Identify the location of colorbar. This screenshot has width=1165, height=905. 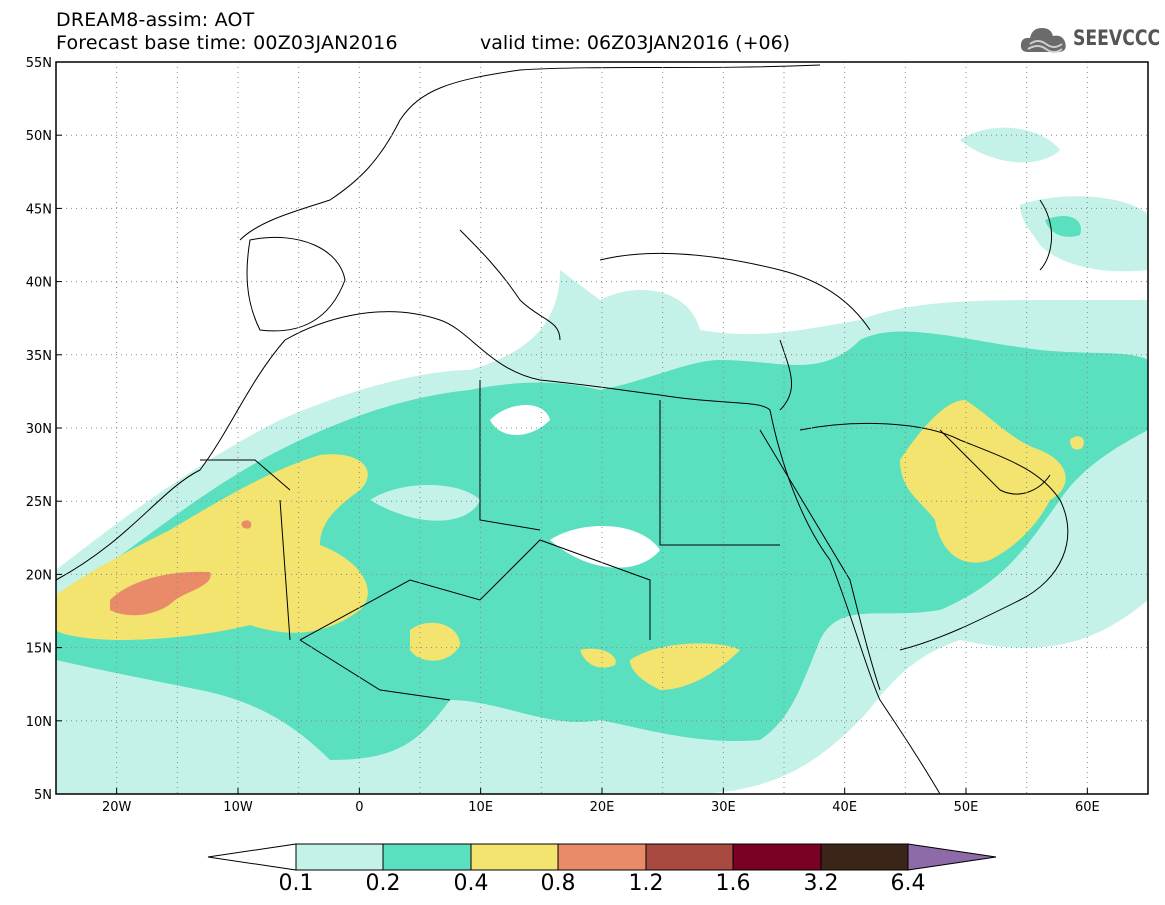
(602, 857).